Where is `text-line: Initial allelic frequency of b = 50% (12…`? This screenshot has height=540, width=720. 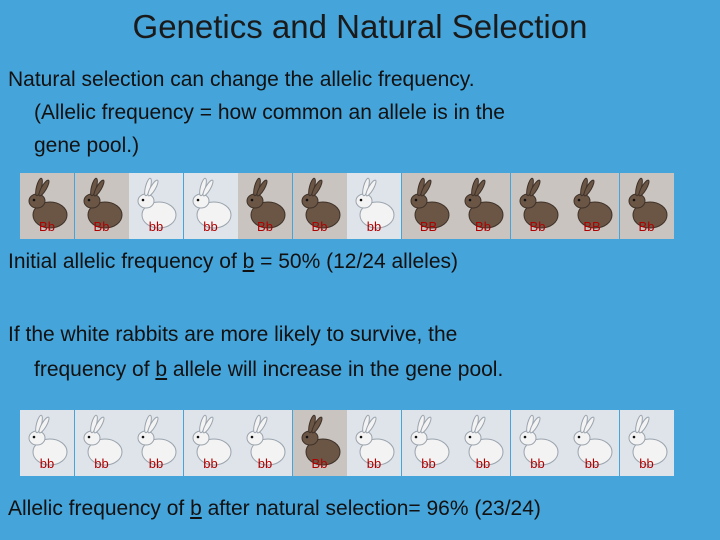
text-line: Initial allelic frequency of b = 50% (12… is located at coordinates (233, 262).